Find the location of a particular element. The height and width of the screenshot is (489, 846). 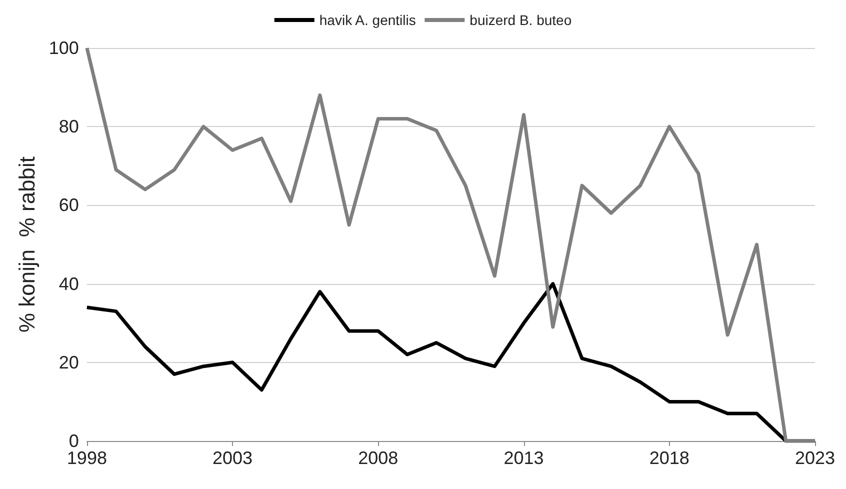

x-tick-label: 2013 is located at coordinates (524, 458).